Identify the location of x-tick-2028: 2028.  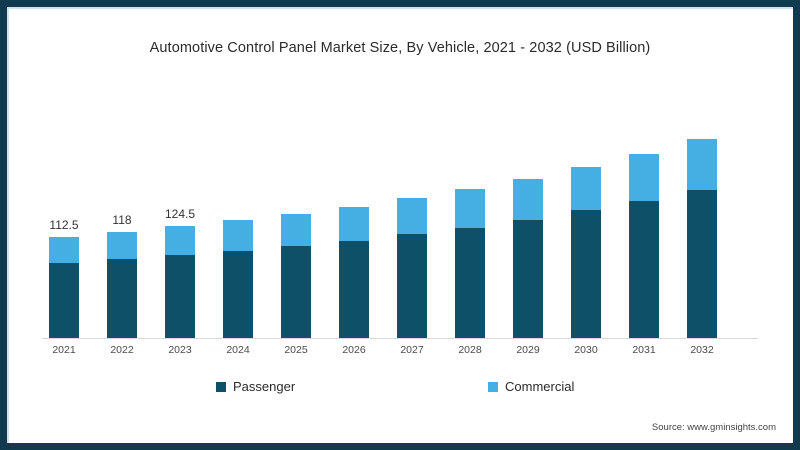
(470, 350).